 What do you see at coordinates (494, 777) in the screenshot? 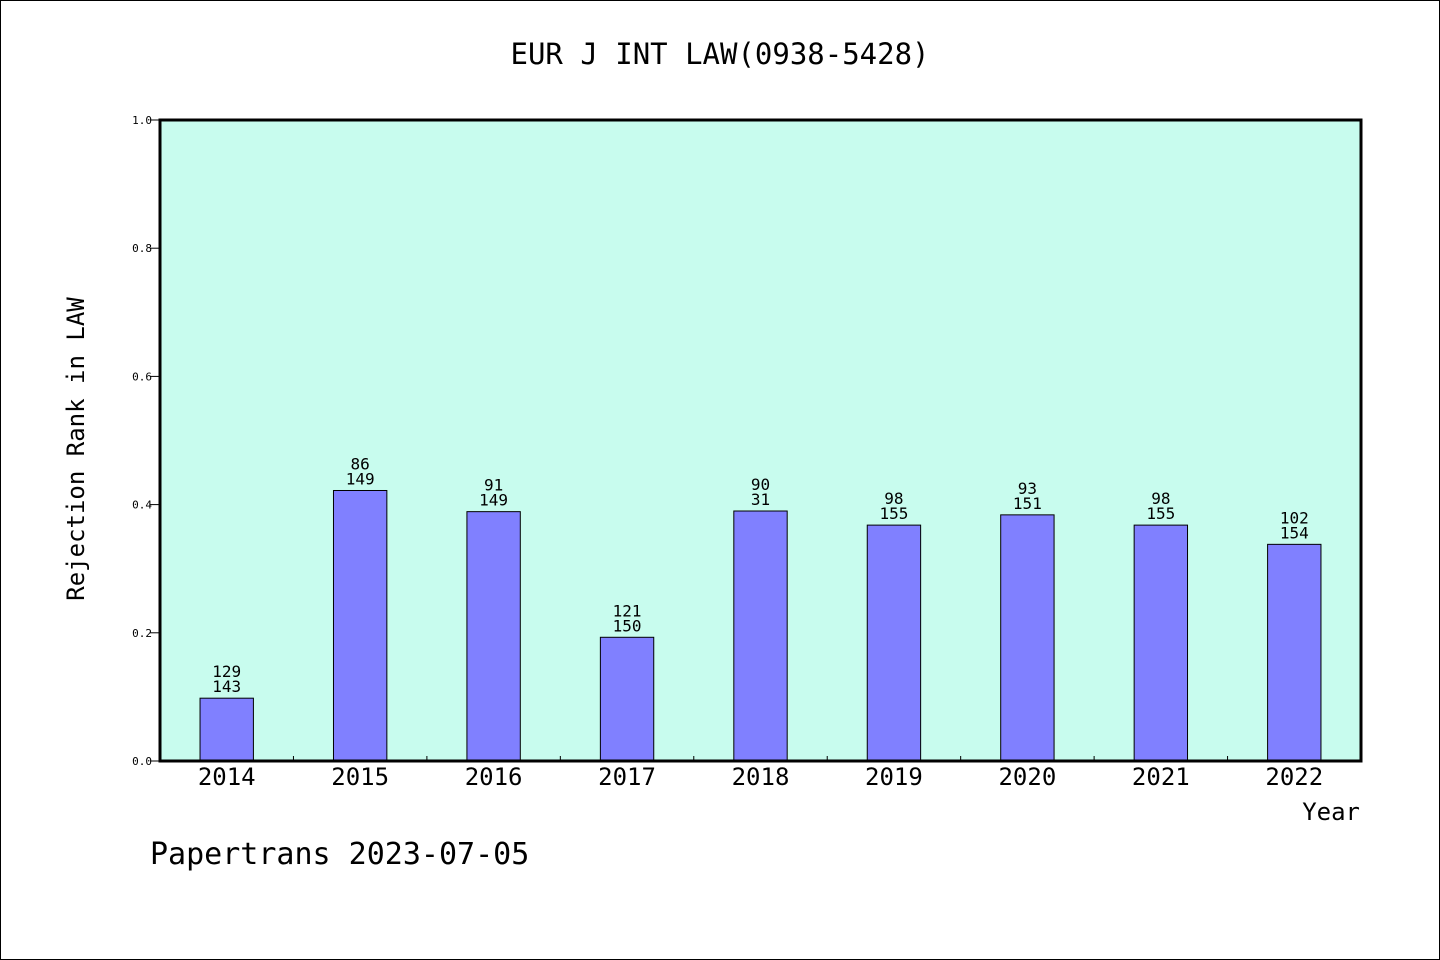
I see `x-tick-label: 2016` at bounding box center [494, 777].